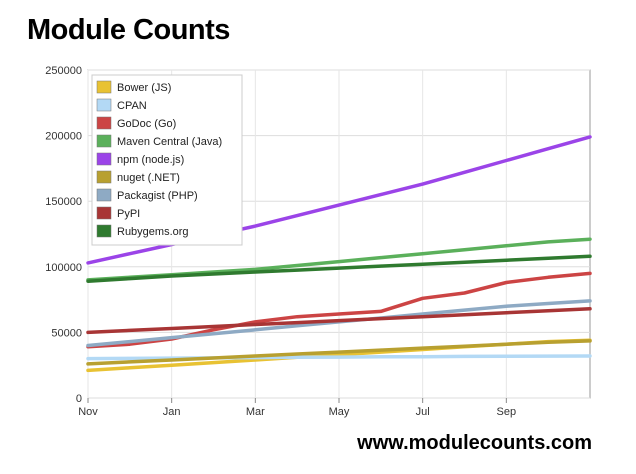 This screenshot has height=474, width=636. I want to click on chart-title: Module Counts, so click(128, 30).